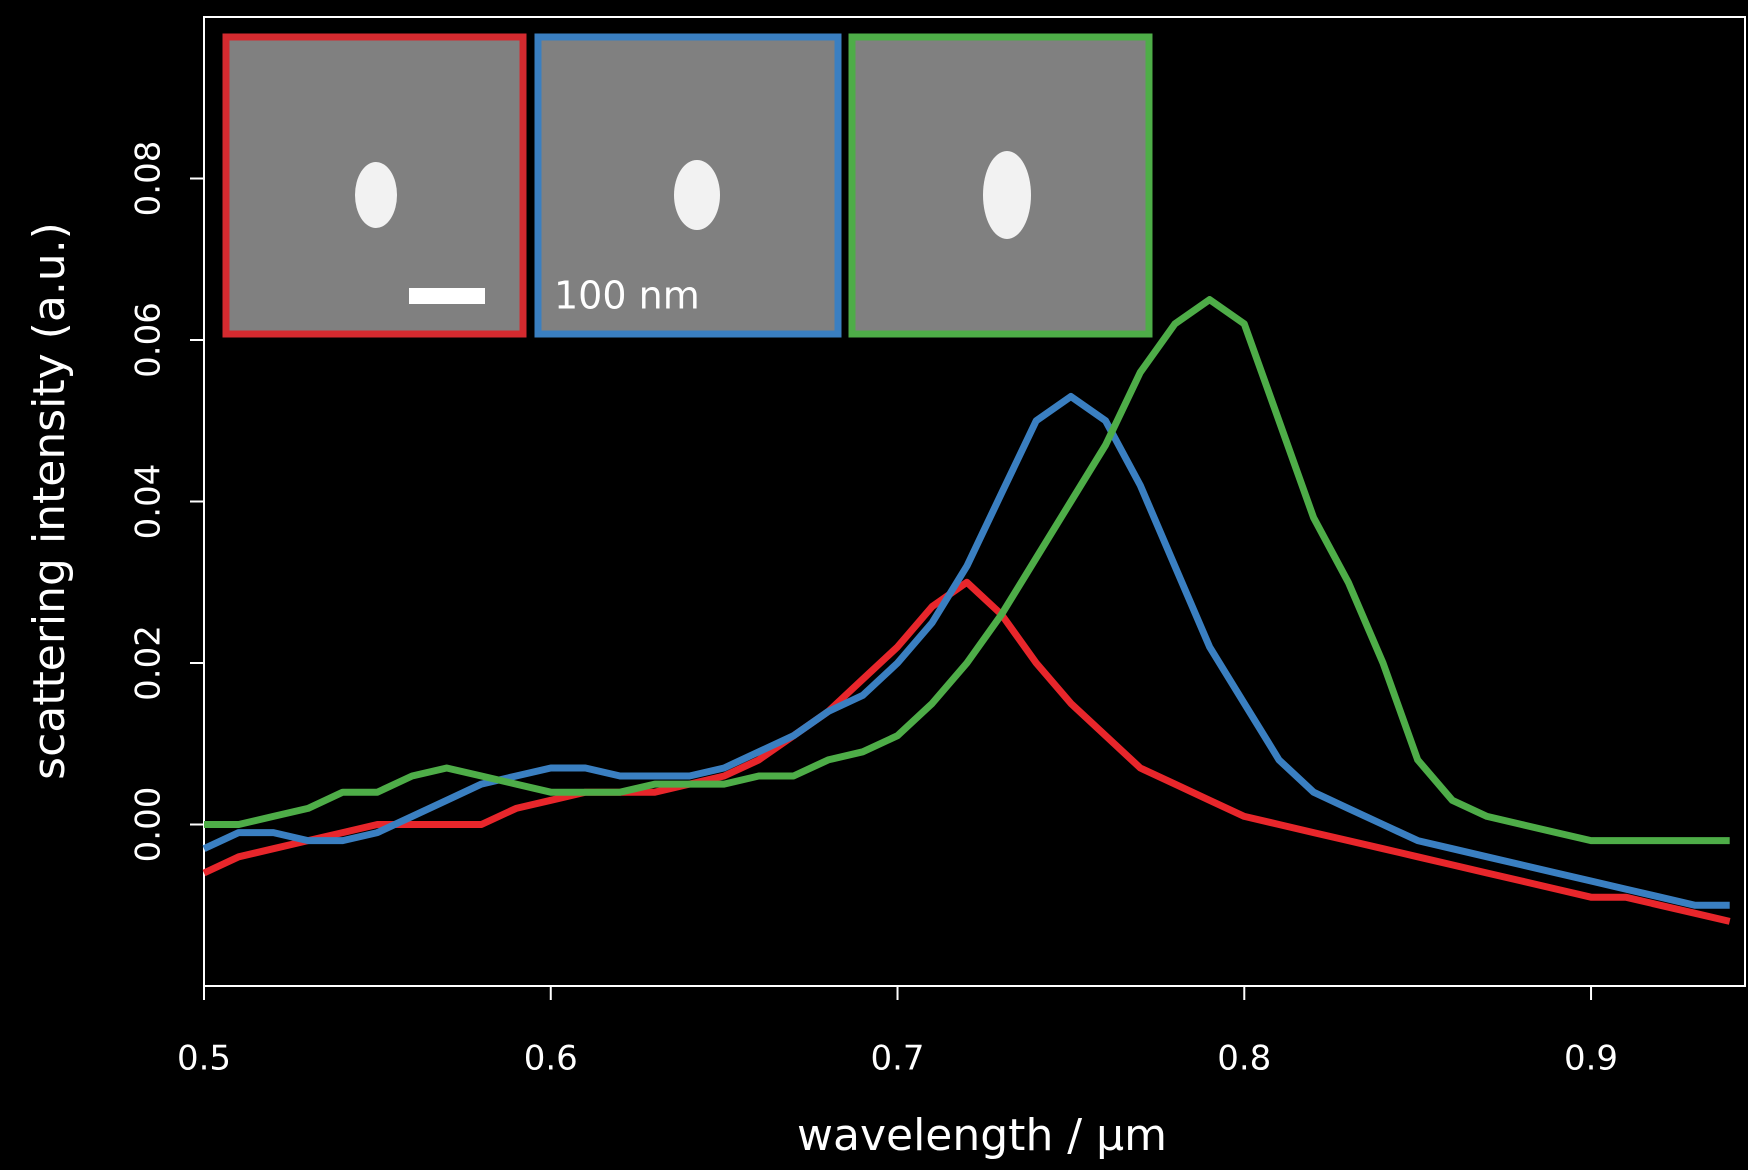 This screenshot has height=1170, width=1748. What do you see at coordinates (1244, 1059) in the screenshot?
I see `x-tick-label: 0.8` at bounding box center [1244, 1059].